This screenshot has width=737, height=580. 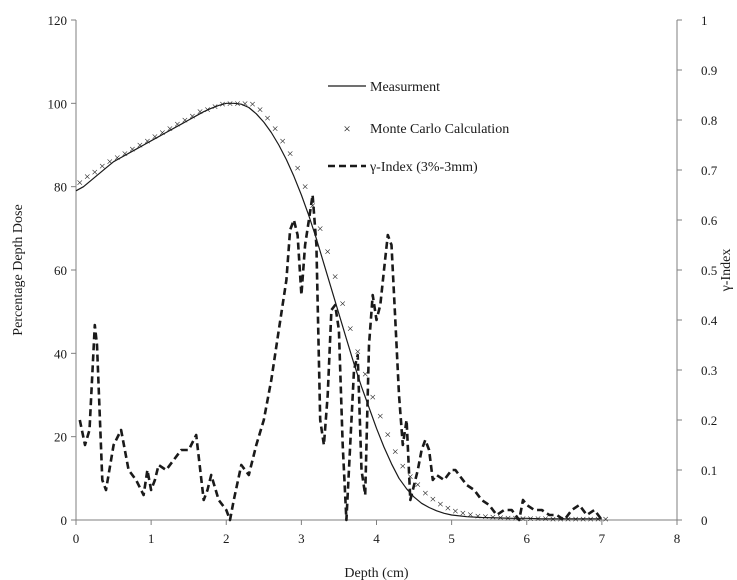 What do you see at coordinates (709, 120) in the screenshot?
I see `y2-tick-label: 0.8` at bounding box center [709, 120].